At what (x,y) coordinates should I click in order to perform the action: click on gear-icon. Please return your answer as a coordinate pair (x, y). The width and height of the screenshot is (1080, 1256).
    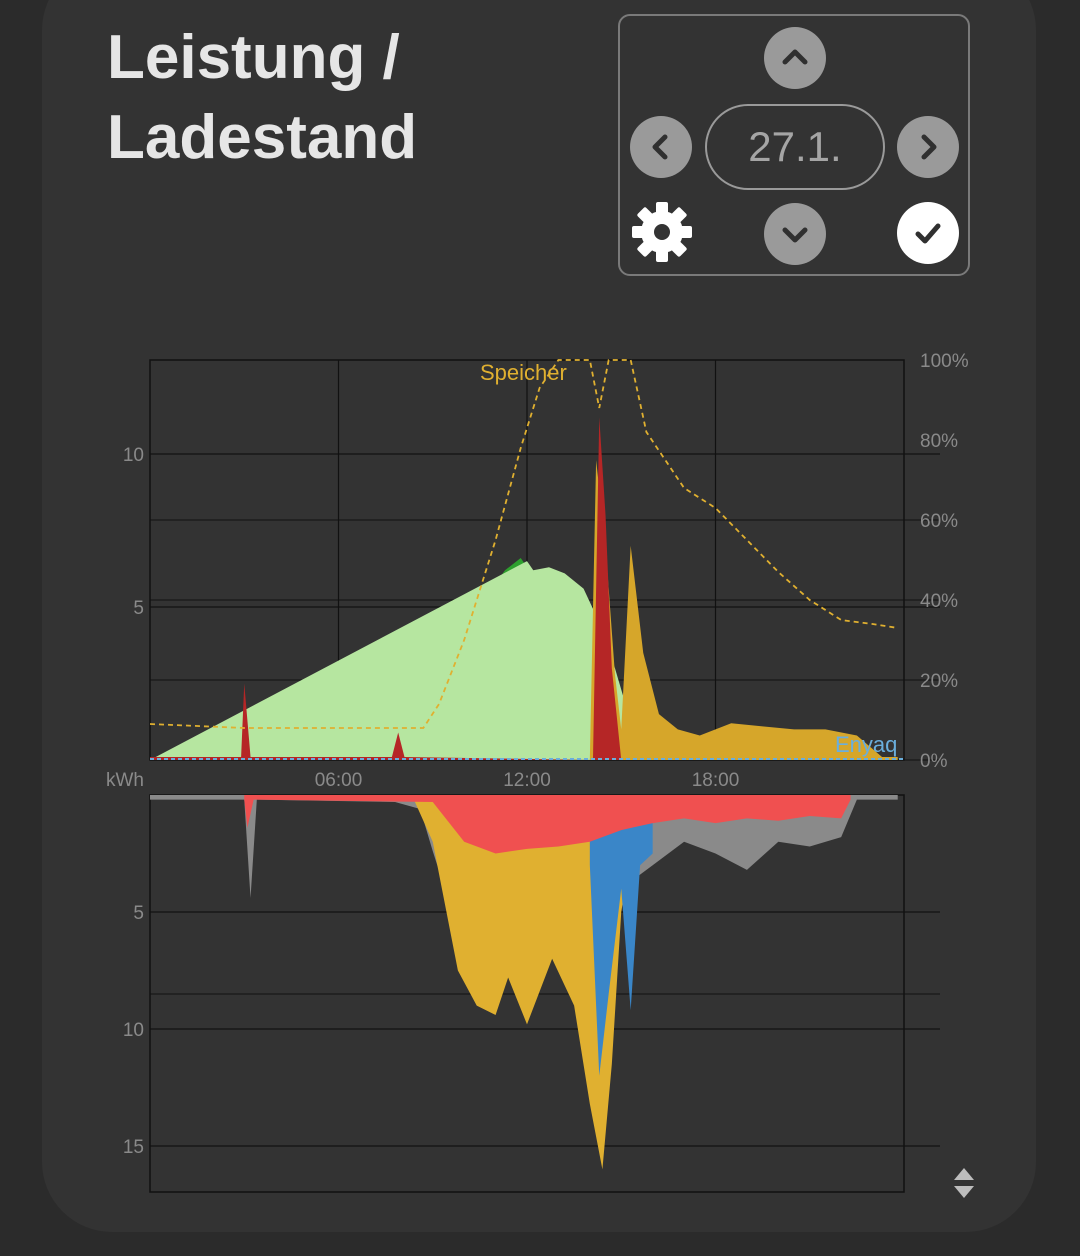
    Looking at the image, I should click on (662, 232).